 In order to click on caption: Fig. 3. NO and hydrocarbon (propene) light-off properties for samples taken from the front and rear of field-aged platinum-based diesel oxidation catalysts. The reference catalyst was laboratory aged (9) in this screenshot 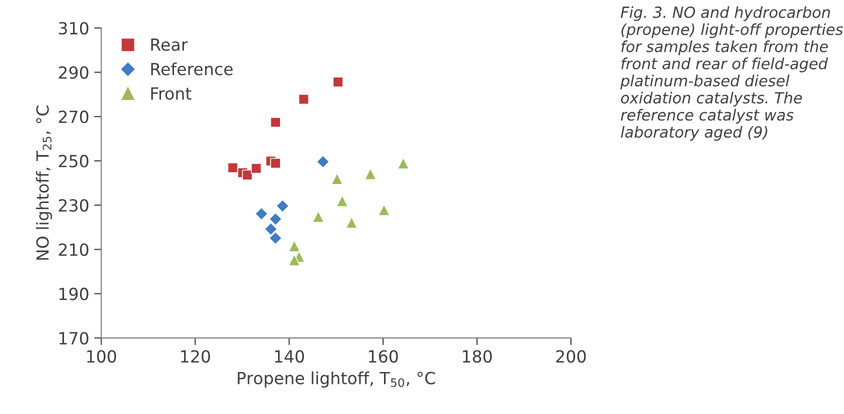, I will do `click(731, 73)`.